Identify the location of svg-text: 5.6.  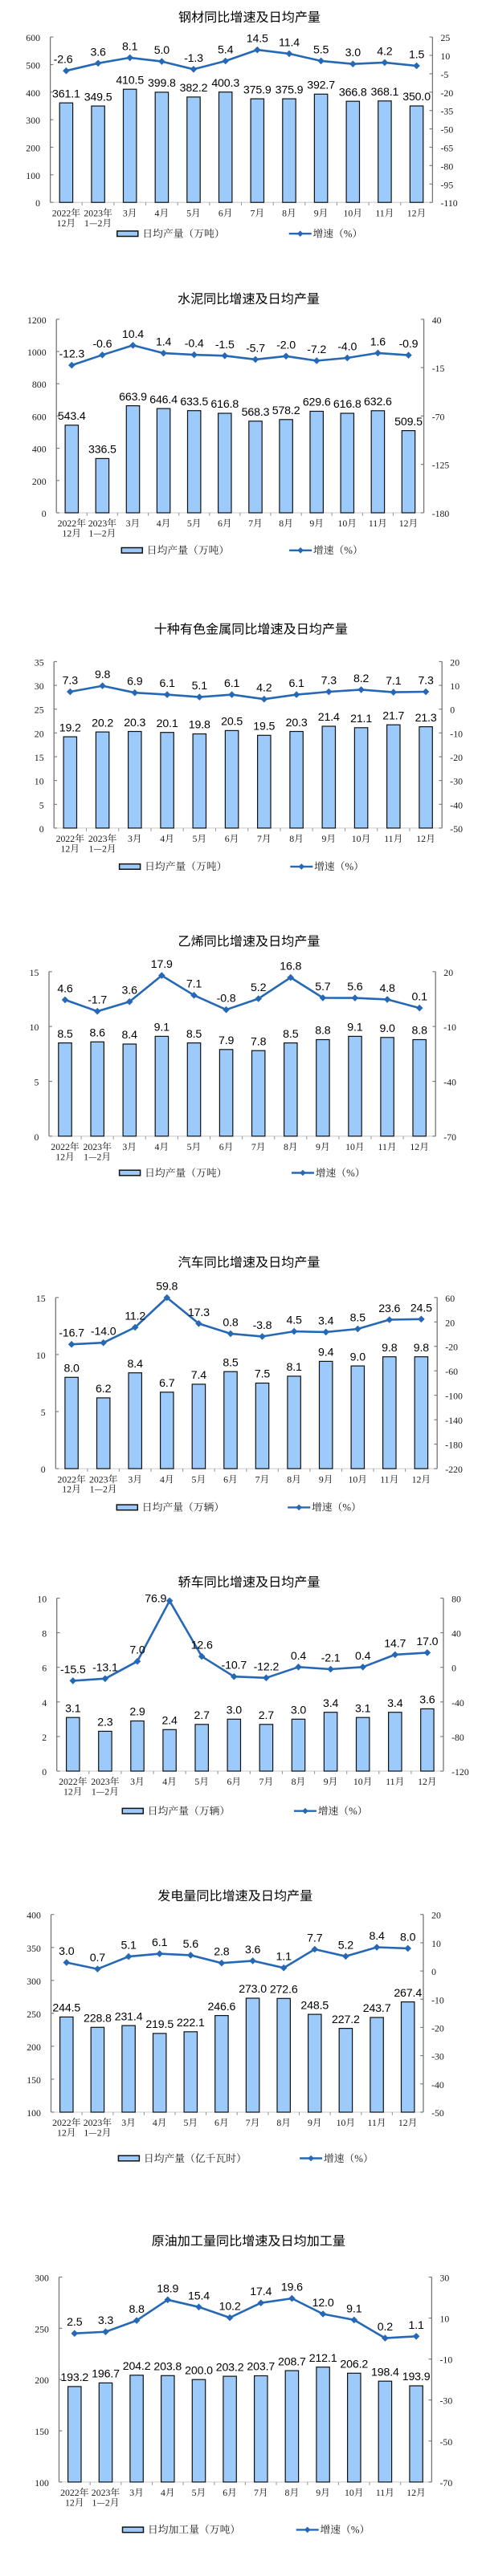
(191, 1945).